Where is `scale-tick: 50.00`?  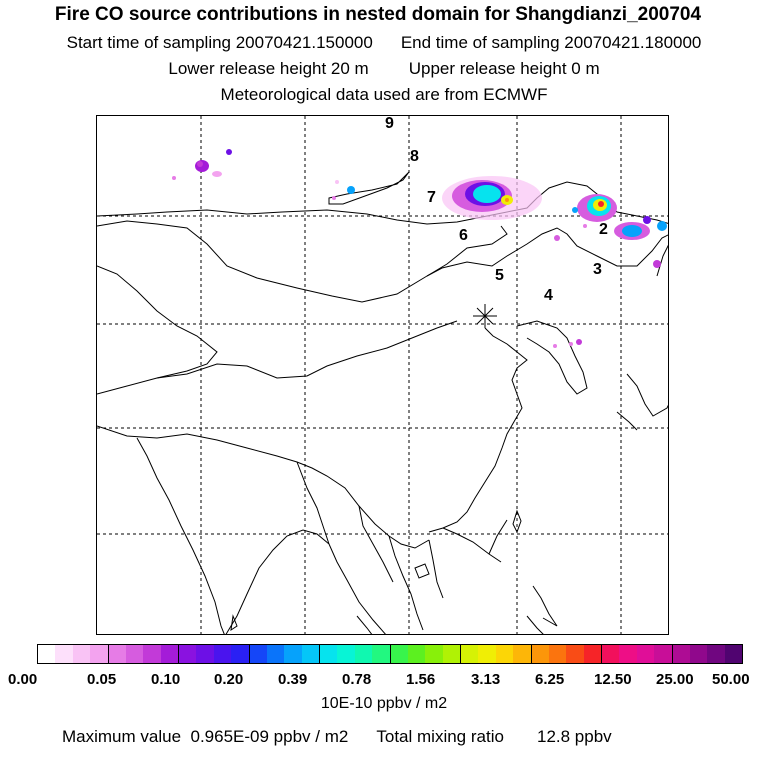 scale-tick: 50.00 is located at coordinates (731, 679).